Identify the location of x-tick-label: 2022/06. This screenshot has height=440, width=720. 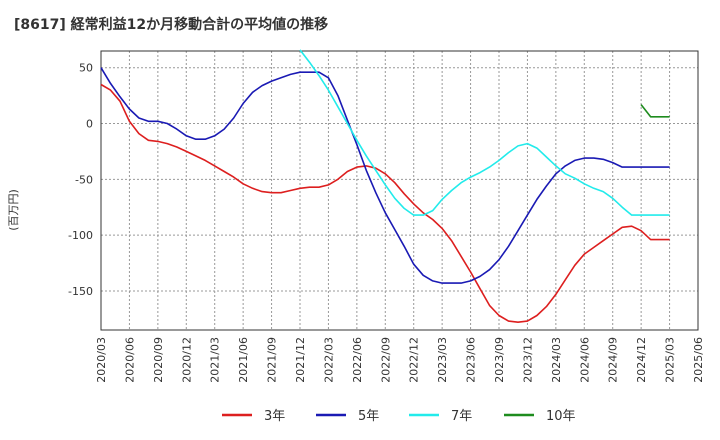
(357, 360).